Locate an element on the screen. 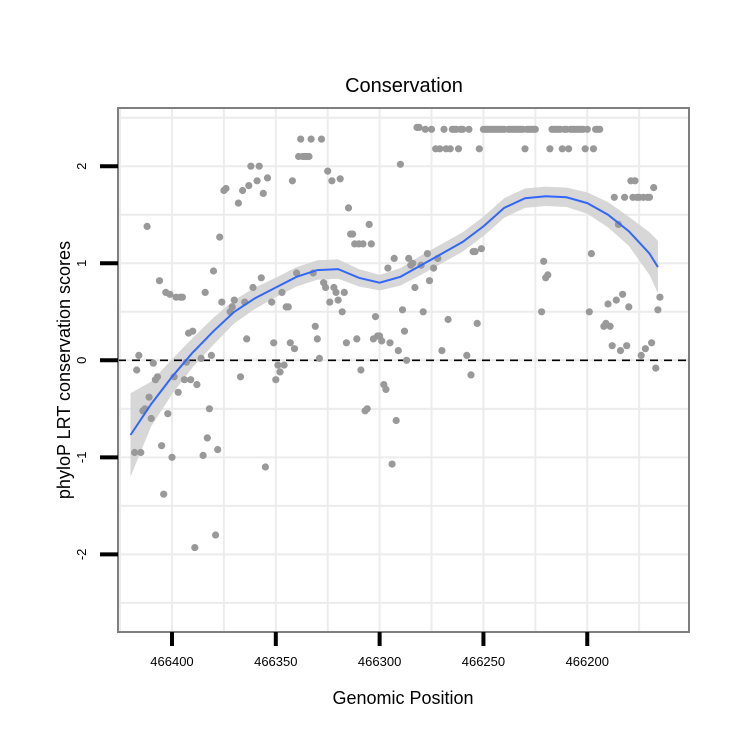 This screenshot has width=750, height=750. x-axis-label: Genomic Position is located at coordinates (402, 698).